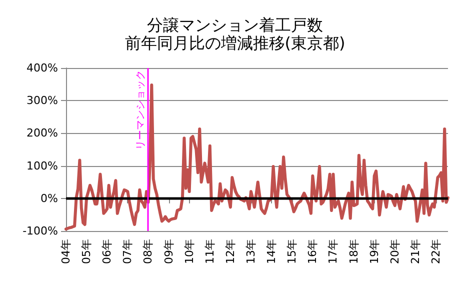  Describe the element at coordinates (235, 25) in the screenshot. I see `chart-title: 分譲マンション着工戸数` at that location.